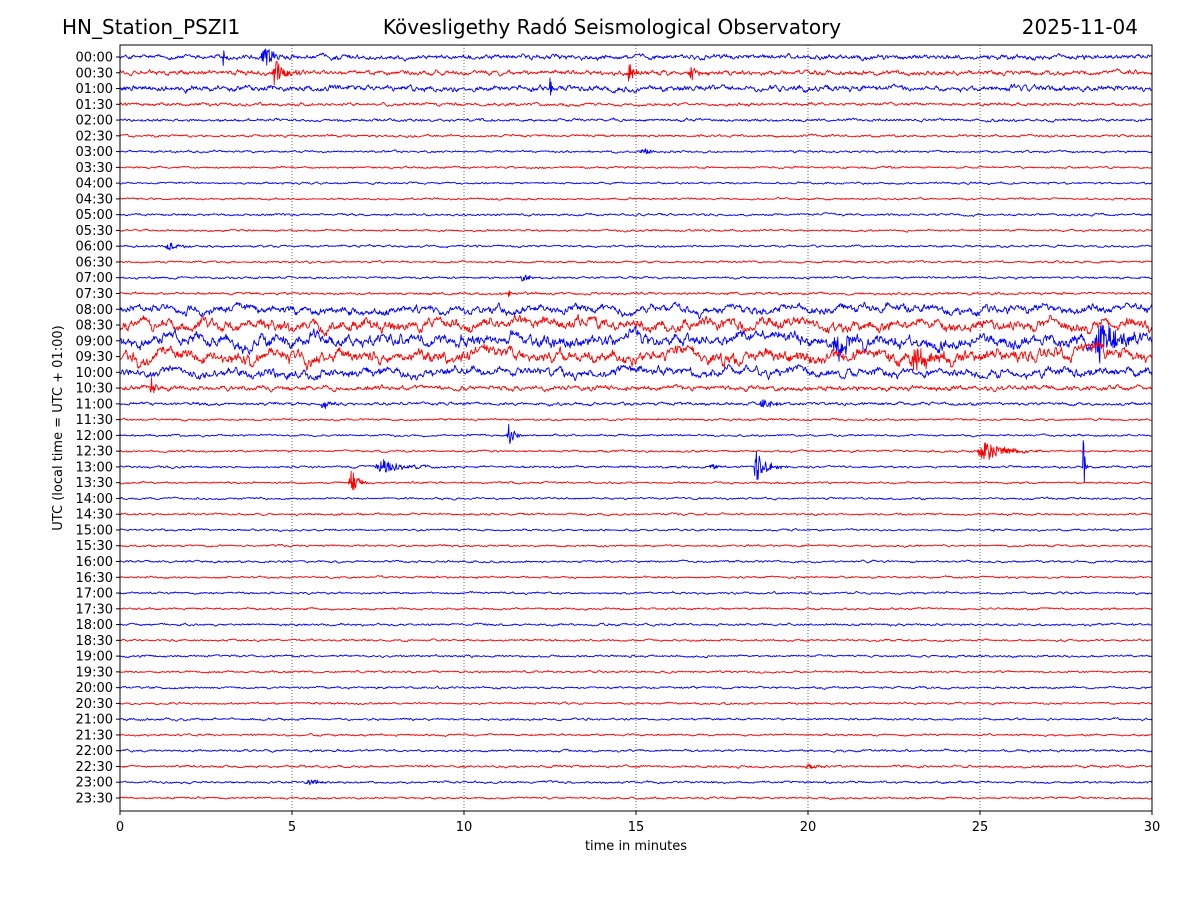  What do you see at coordinates (94, 436) in the screenshot?
I see `y-tick-label: 12:00` at bounding box center [94, 436].